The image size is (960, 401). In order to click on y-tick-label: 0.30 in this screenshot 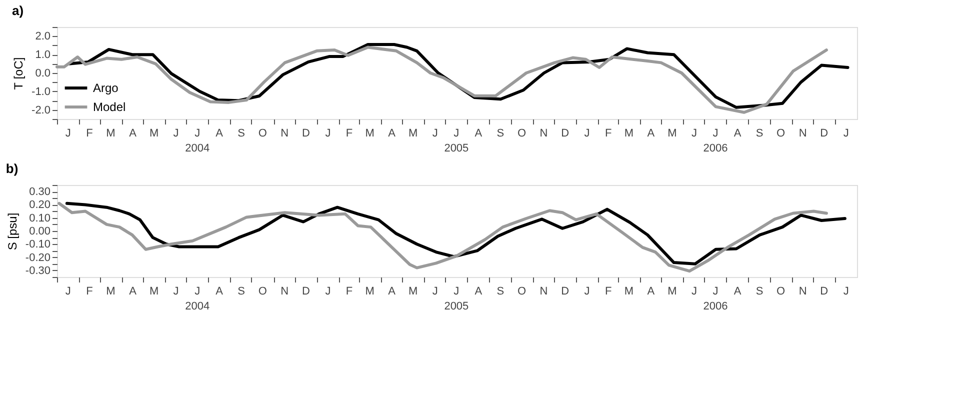, I will do `click(39, 192)`.